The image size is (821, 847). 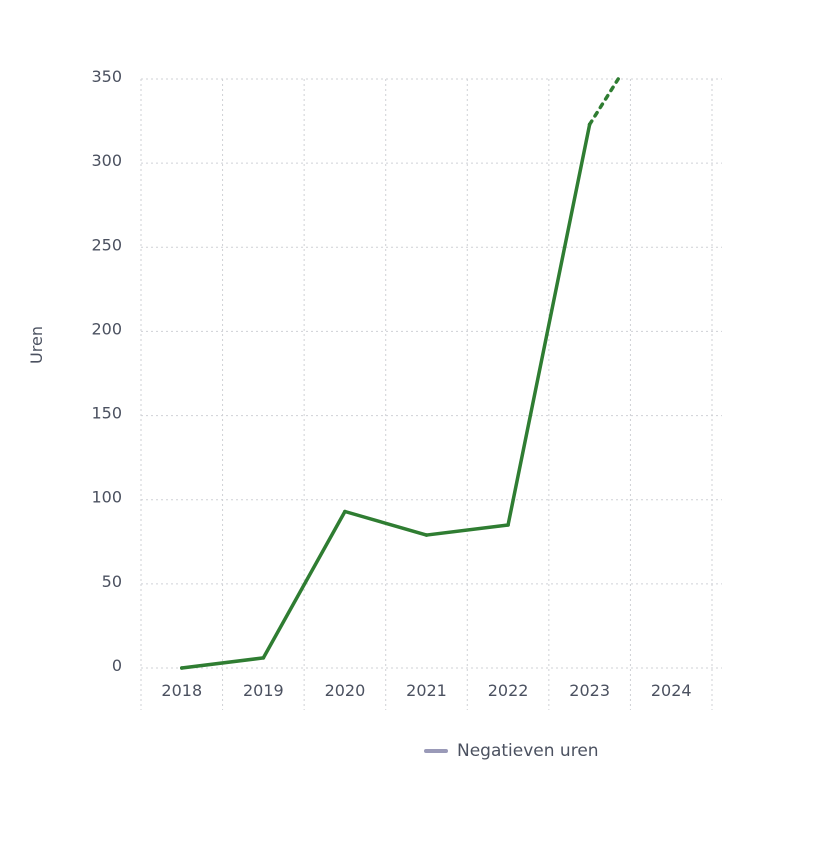 I want to click on y-tick-label-350: 350, so click(x=106, y=76).